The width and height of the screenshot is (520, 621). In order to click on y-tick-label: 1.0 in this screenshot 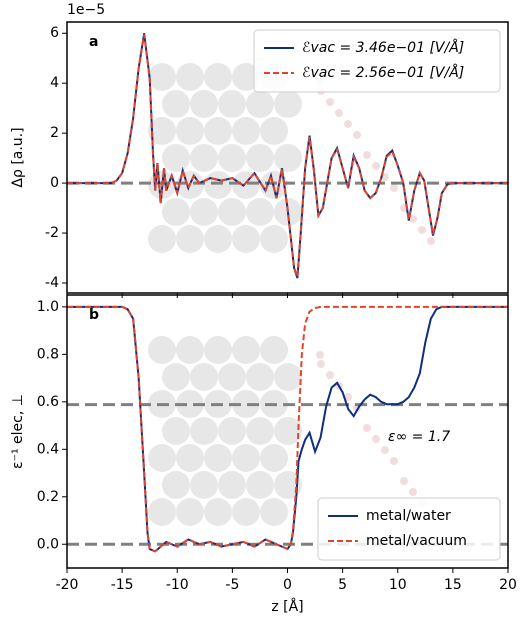, I will do `click(48, 307)`.